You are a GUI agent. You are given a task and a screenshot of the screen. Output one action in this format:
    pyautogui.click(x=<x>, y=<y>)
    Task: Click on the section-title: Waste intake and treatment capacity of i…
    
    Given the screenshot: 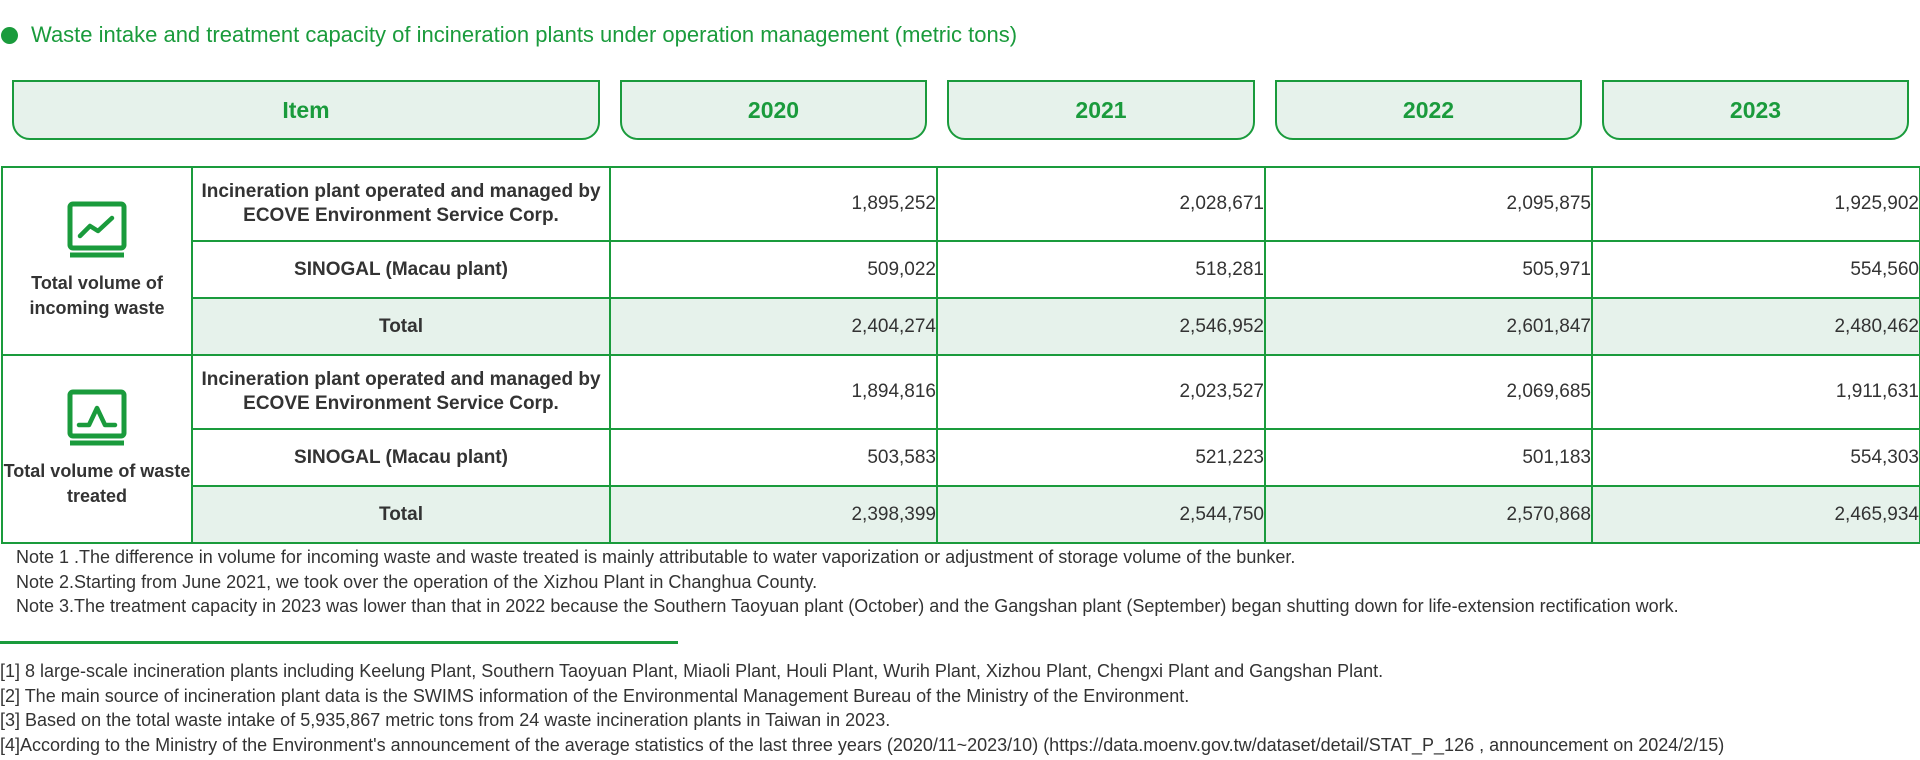 What is the action you would take?
    pyautogui.click(x=508, y=35)
    